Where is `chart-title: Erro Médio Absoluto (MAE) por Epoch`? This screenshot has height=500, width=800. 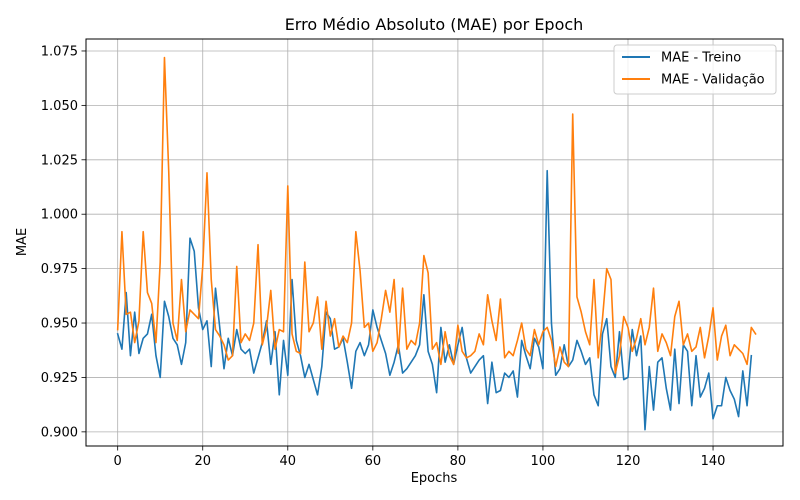
chart-title: Erro Médio Absoluto (MAE) por Epoch is located at coordinates (434, 24).